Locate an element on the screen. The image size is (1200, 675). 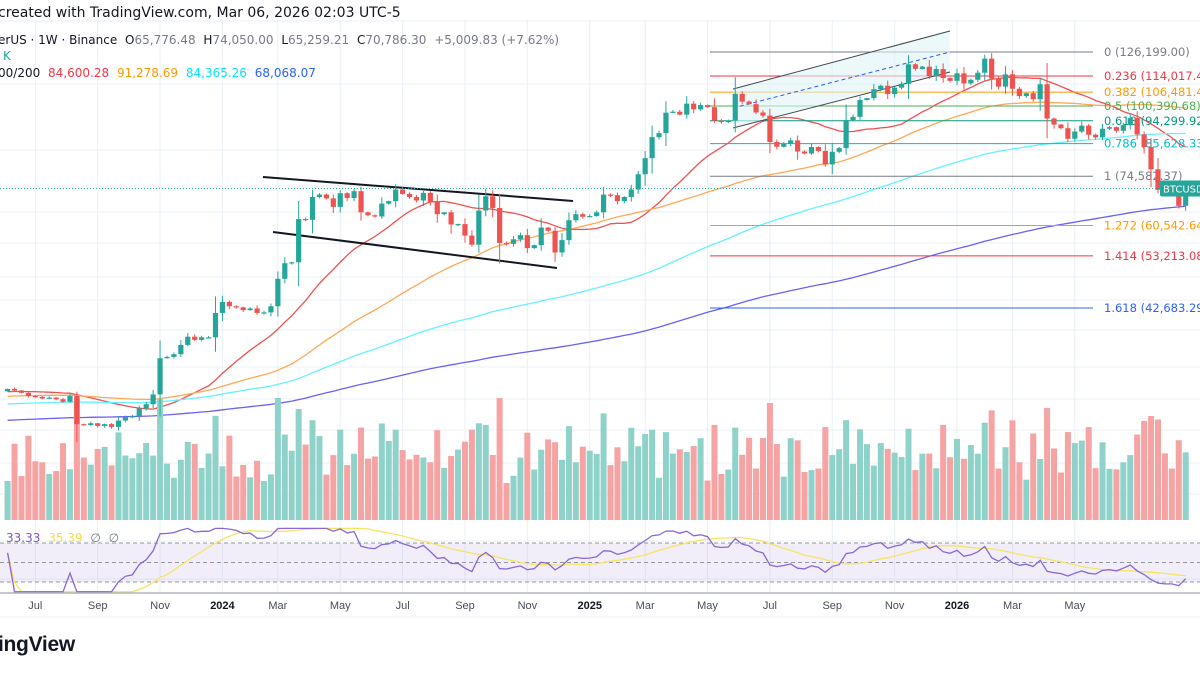
fib-level-label: 1.618 (42,683.29) is located at coordinates (1152, 308).